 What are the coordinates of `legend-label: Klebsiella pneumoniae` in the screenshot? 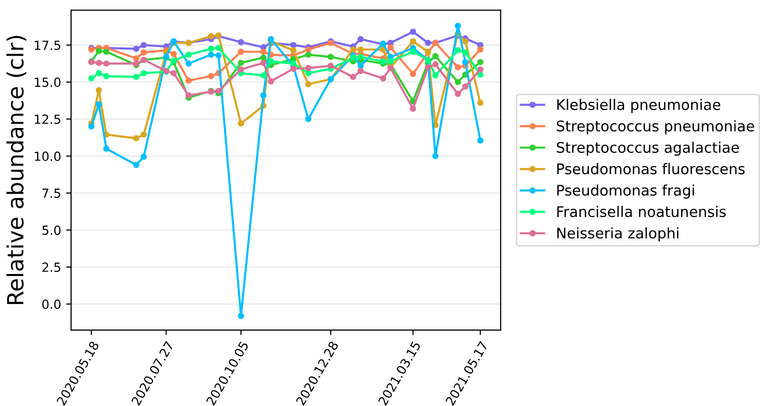 It's located at (638, 105).